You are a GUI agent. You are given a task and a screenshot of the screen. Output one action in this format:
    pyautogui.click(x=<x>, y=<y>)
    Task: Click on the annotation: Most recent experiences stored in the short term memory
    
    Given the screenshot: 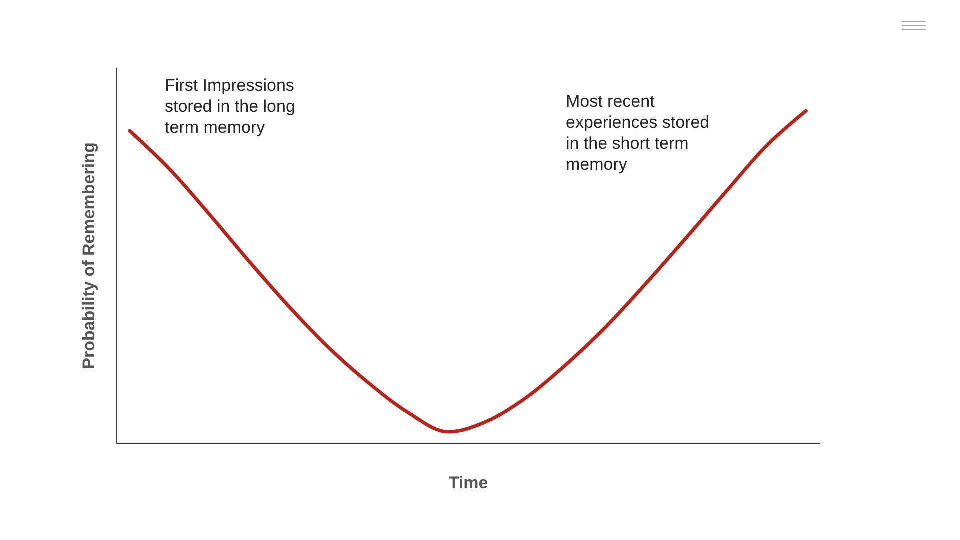 What is the action you would take?
    pyautogui.click(x=638, y=133)
    